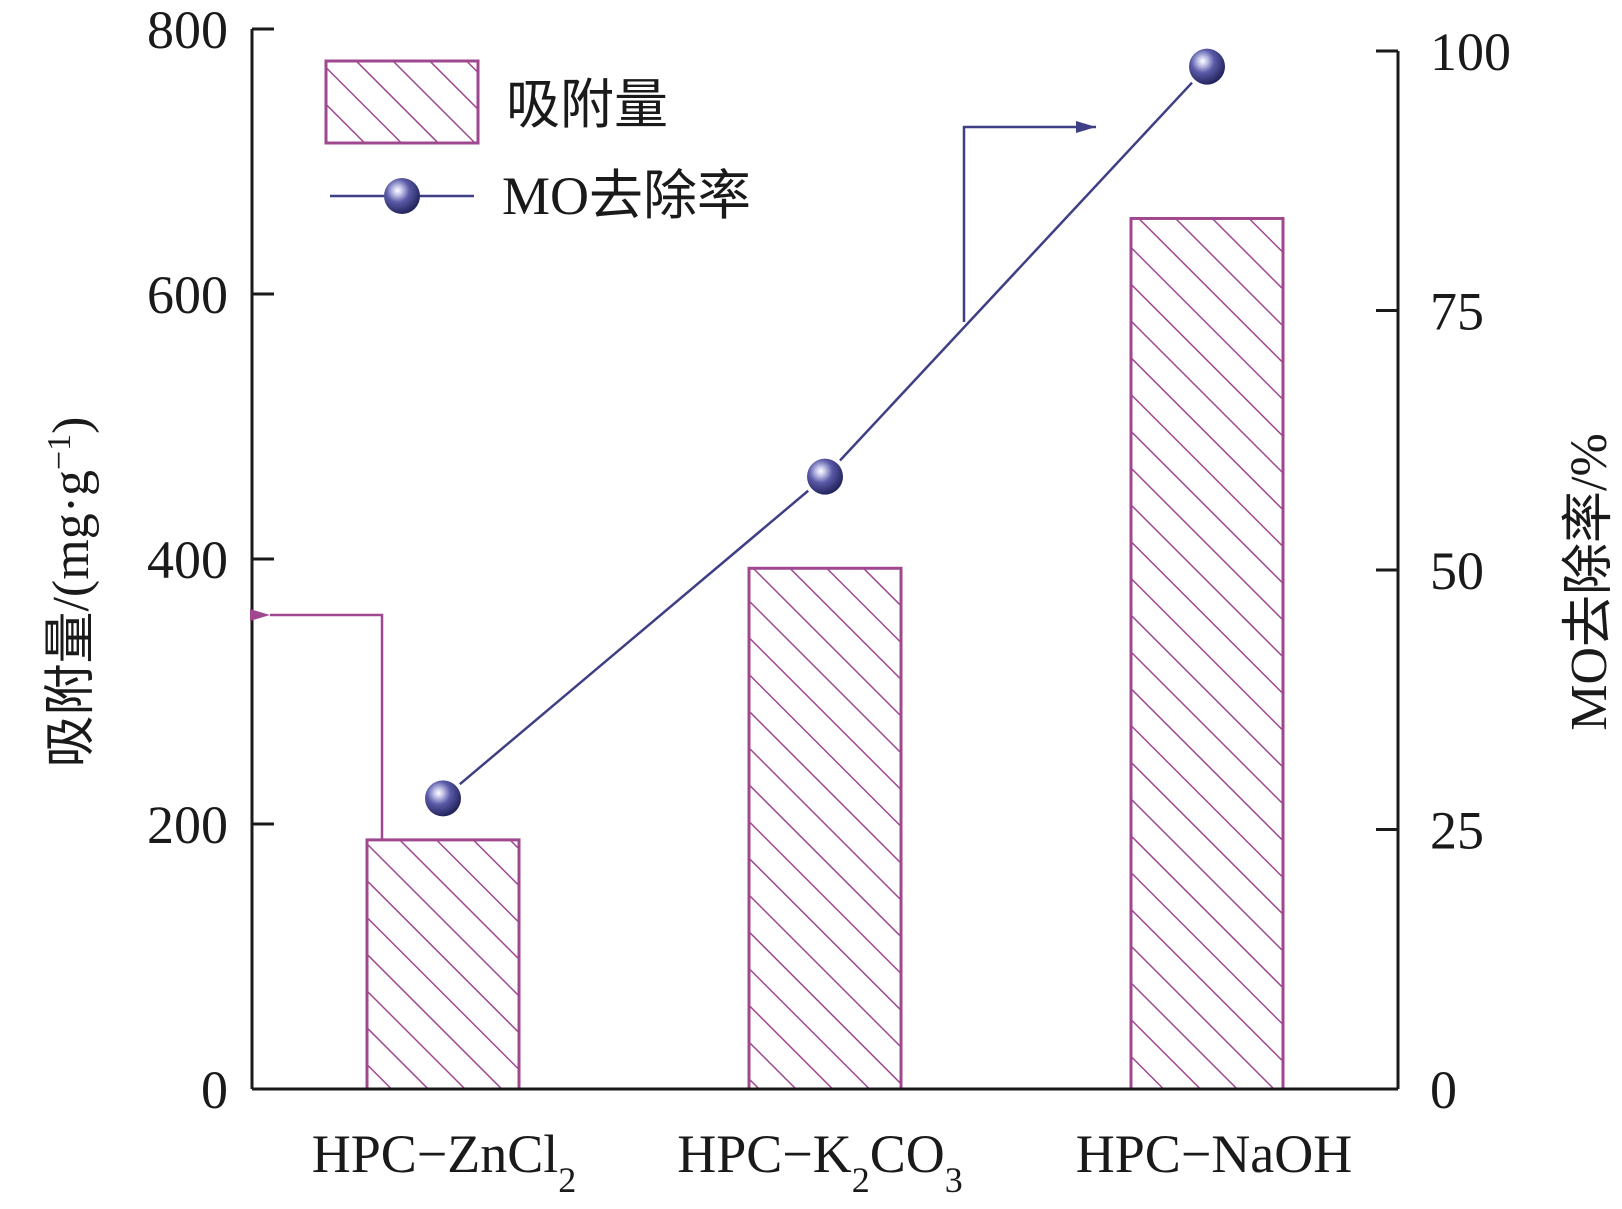  What do you see at coordinates (1443, 1090) in the screenshot?
I see `right-y-tick-label: 0` at bounding box center [1443, 1090].